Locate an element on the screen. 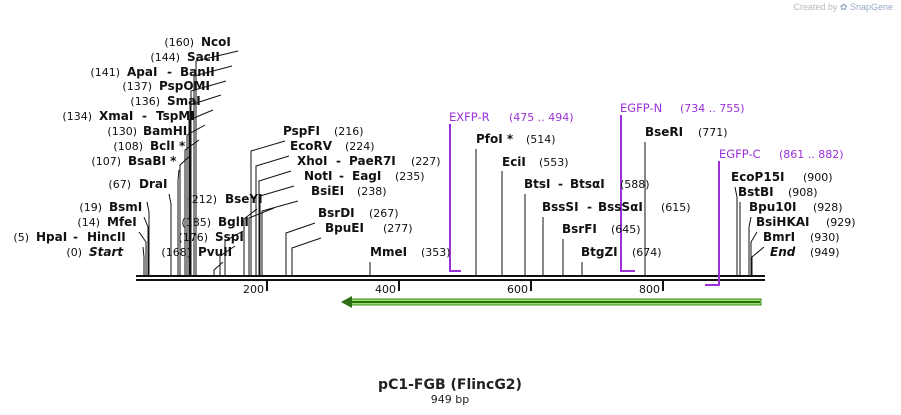  enzyme-name-ecop15i: EcoP15I is located at coordinates (758, 177).